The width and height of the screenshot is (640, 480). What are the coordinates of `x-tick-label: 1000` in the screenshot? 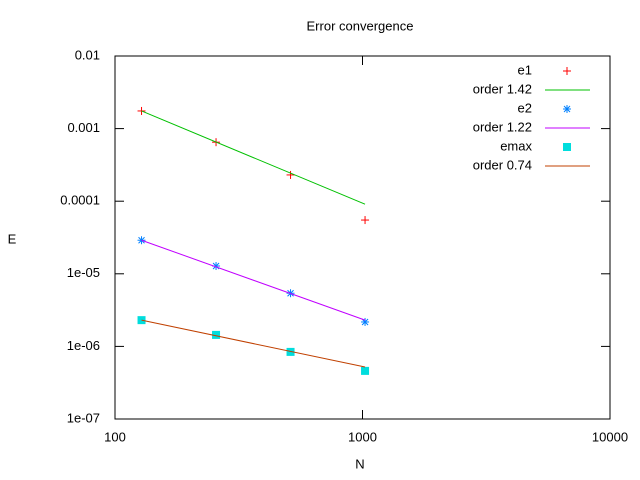 It's located at (362, 436).